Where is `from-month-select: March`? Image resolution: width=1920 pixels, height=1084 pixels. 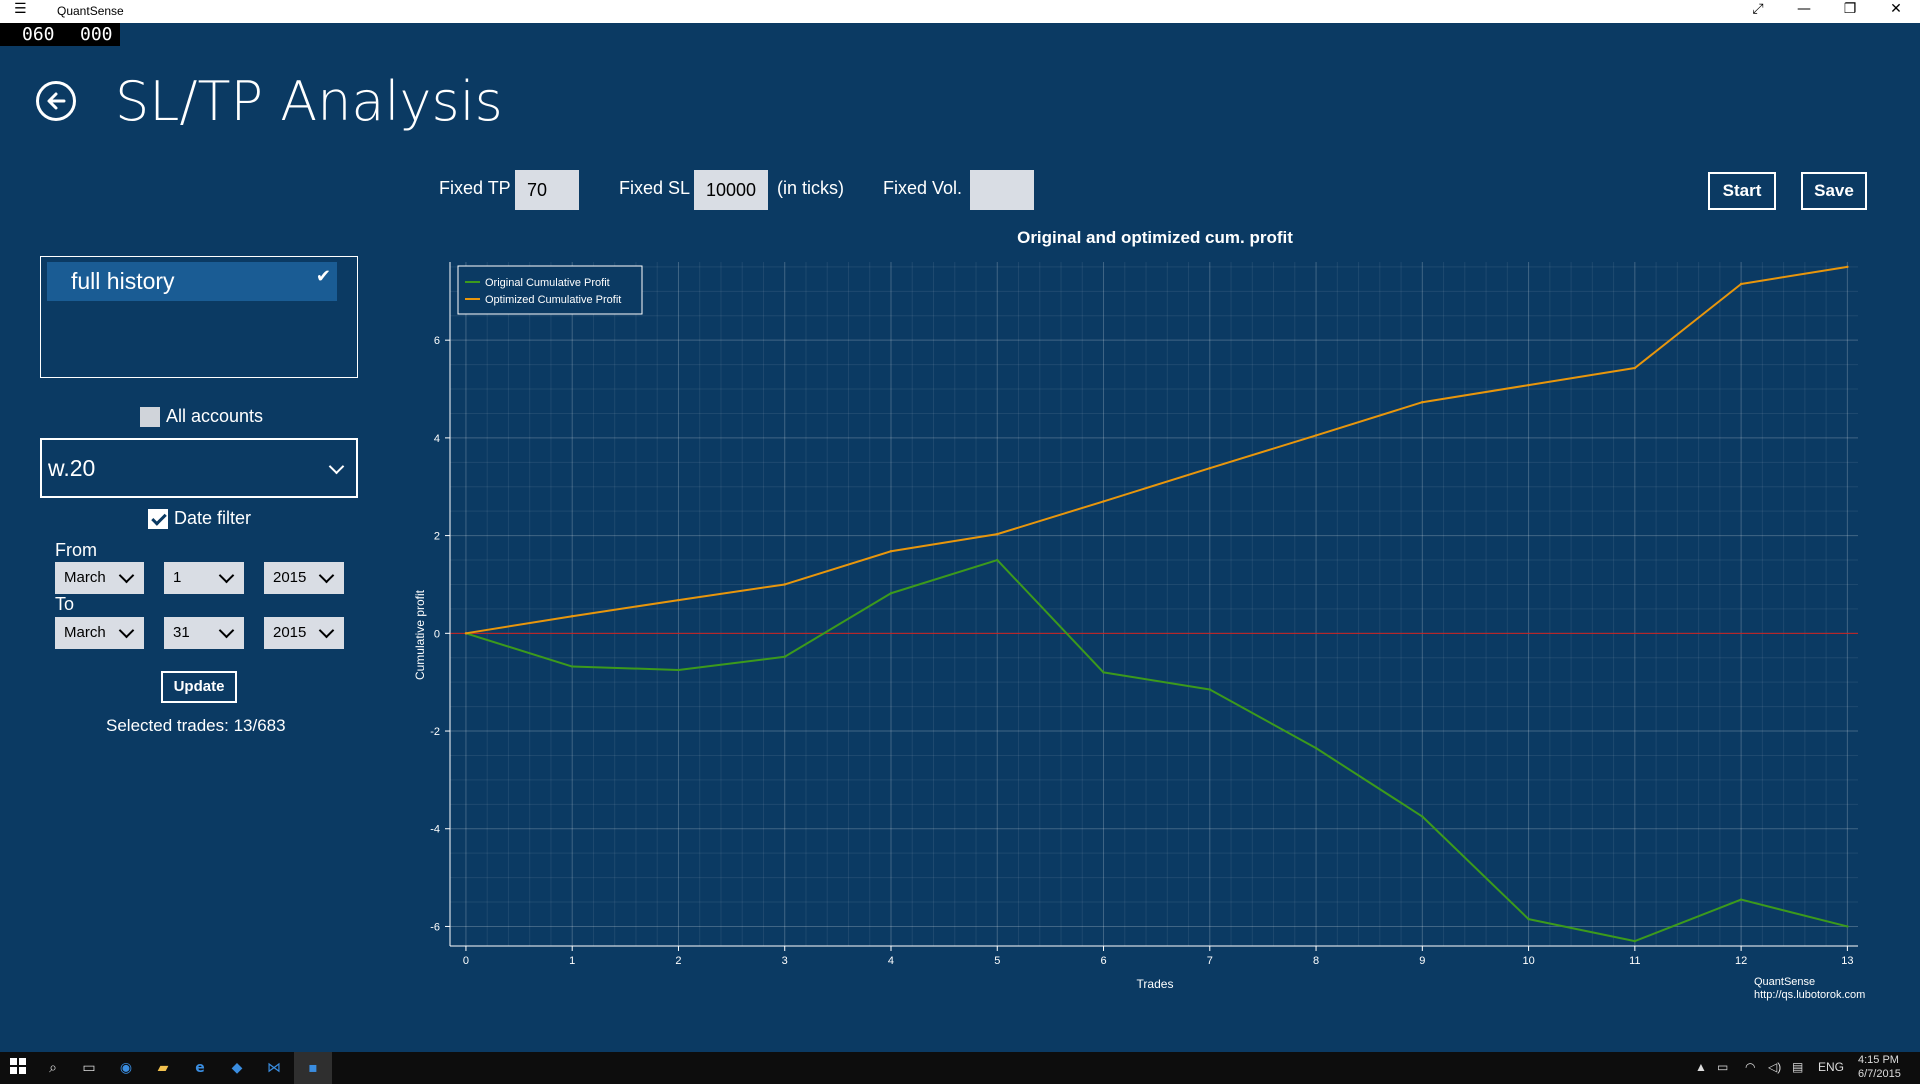
from-month-select: March is located at coordinates (99, 578).